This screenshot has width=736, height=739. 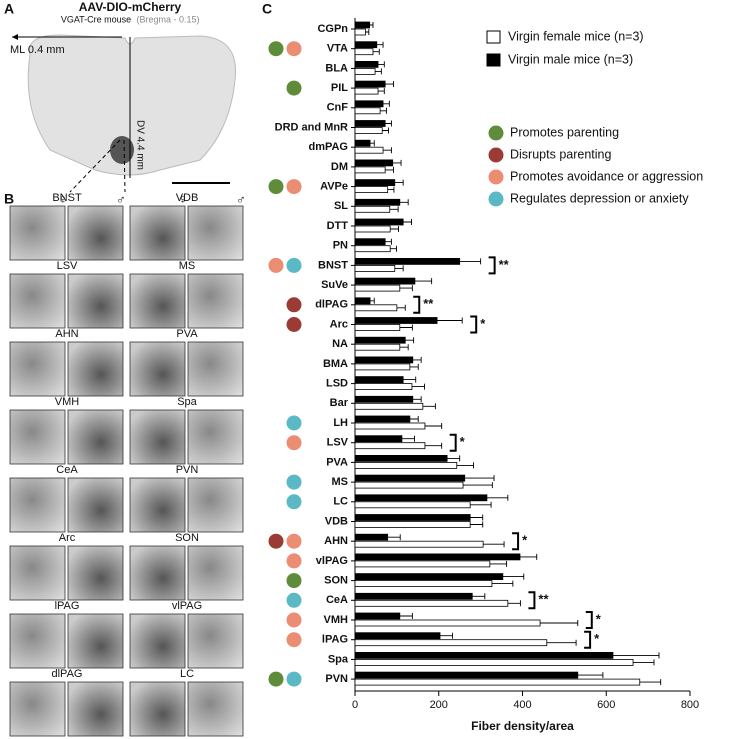 I want to click on micrograph-label: MS, so click(x=187, y=266).